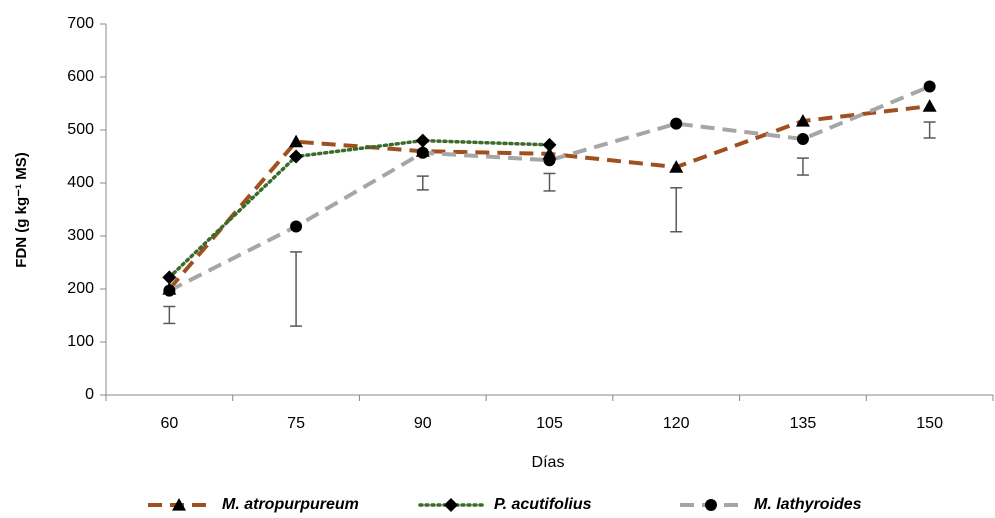 Image resolution: width=995 pixels, height=518 pixels. What do you see at coordinates (296, 423) in the screenshot?
I see `x-tick-label: 75` at bounding box center [296, 423].